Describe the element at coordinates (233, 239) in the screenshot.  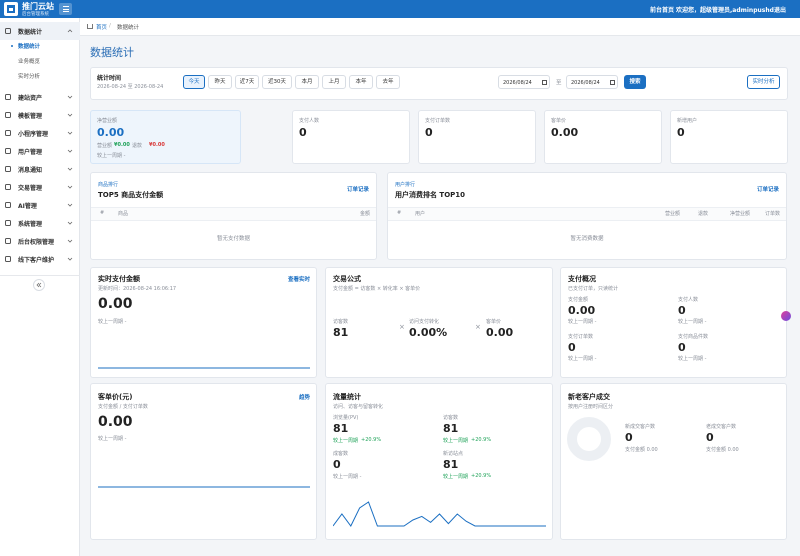
I see `empty-state: 暂无支付数据` at that location.